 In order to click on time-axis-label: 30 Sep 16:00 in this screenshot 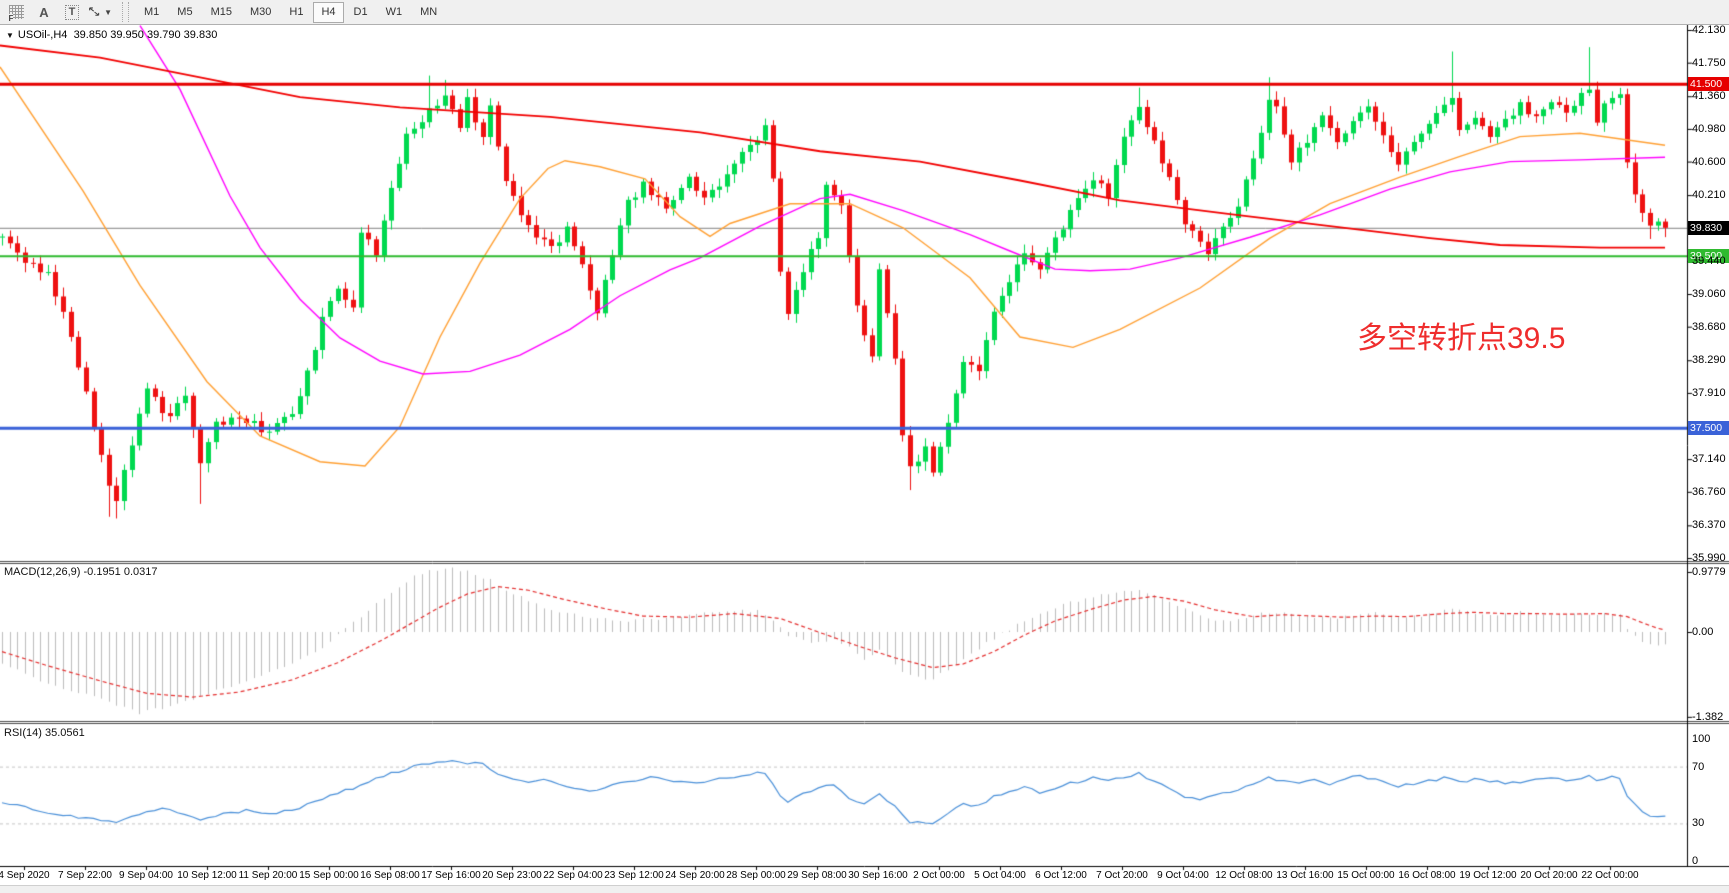, I will do `click(878, 875)`.